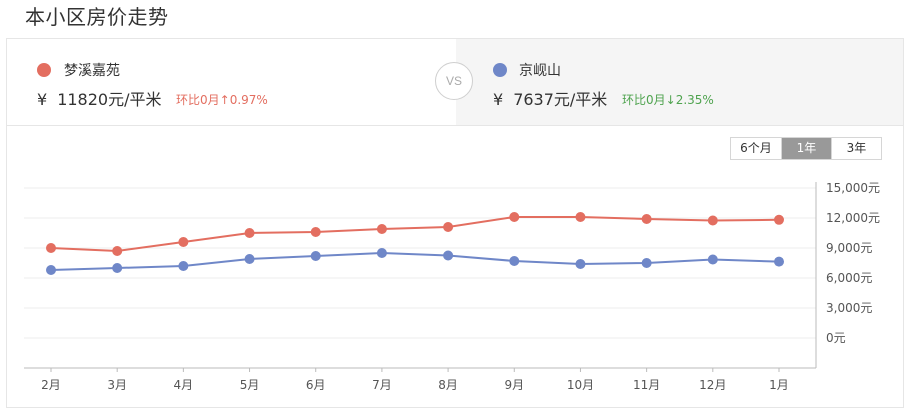  Describe the element at coordinates (853, 218) in the screenshot. I see `y-tick-label: 12,000元` at that location.